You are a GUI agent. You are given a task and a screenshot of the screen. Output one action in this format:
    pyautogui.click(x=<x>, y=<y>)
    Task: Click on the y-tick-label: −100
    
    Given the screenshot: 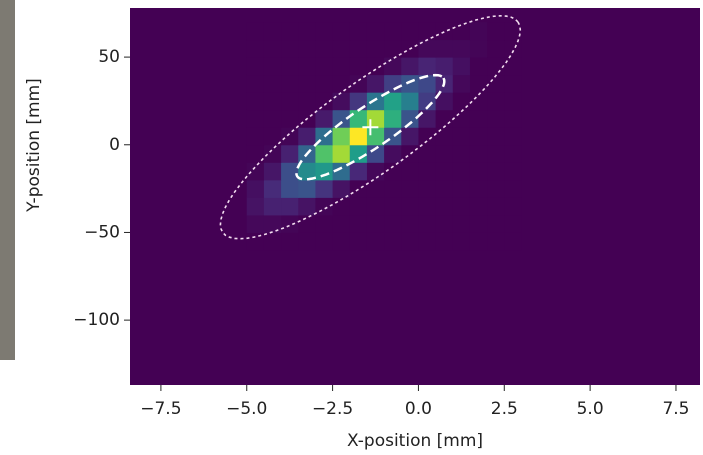 What is the action you would take?
    pyautogui.click(x=96, y=320)
    